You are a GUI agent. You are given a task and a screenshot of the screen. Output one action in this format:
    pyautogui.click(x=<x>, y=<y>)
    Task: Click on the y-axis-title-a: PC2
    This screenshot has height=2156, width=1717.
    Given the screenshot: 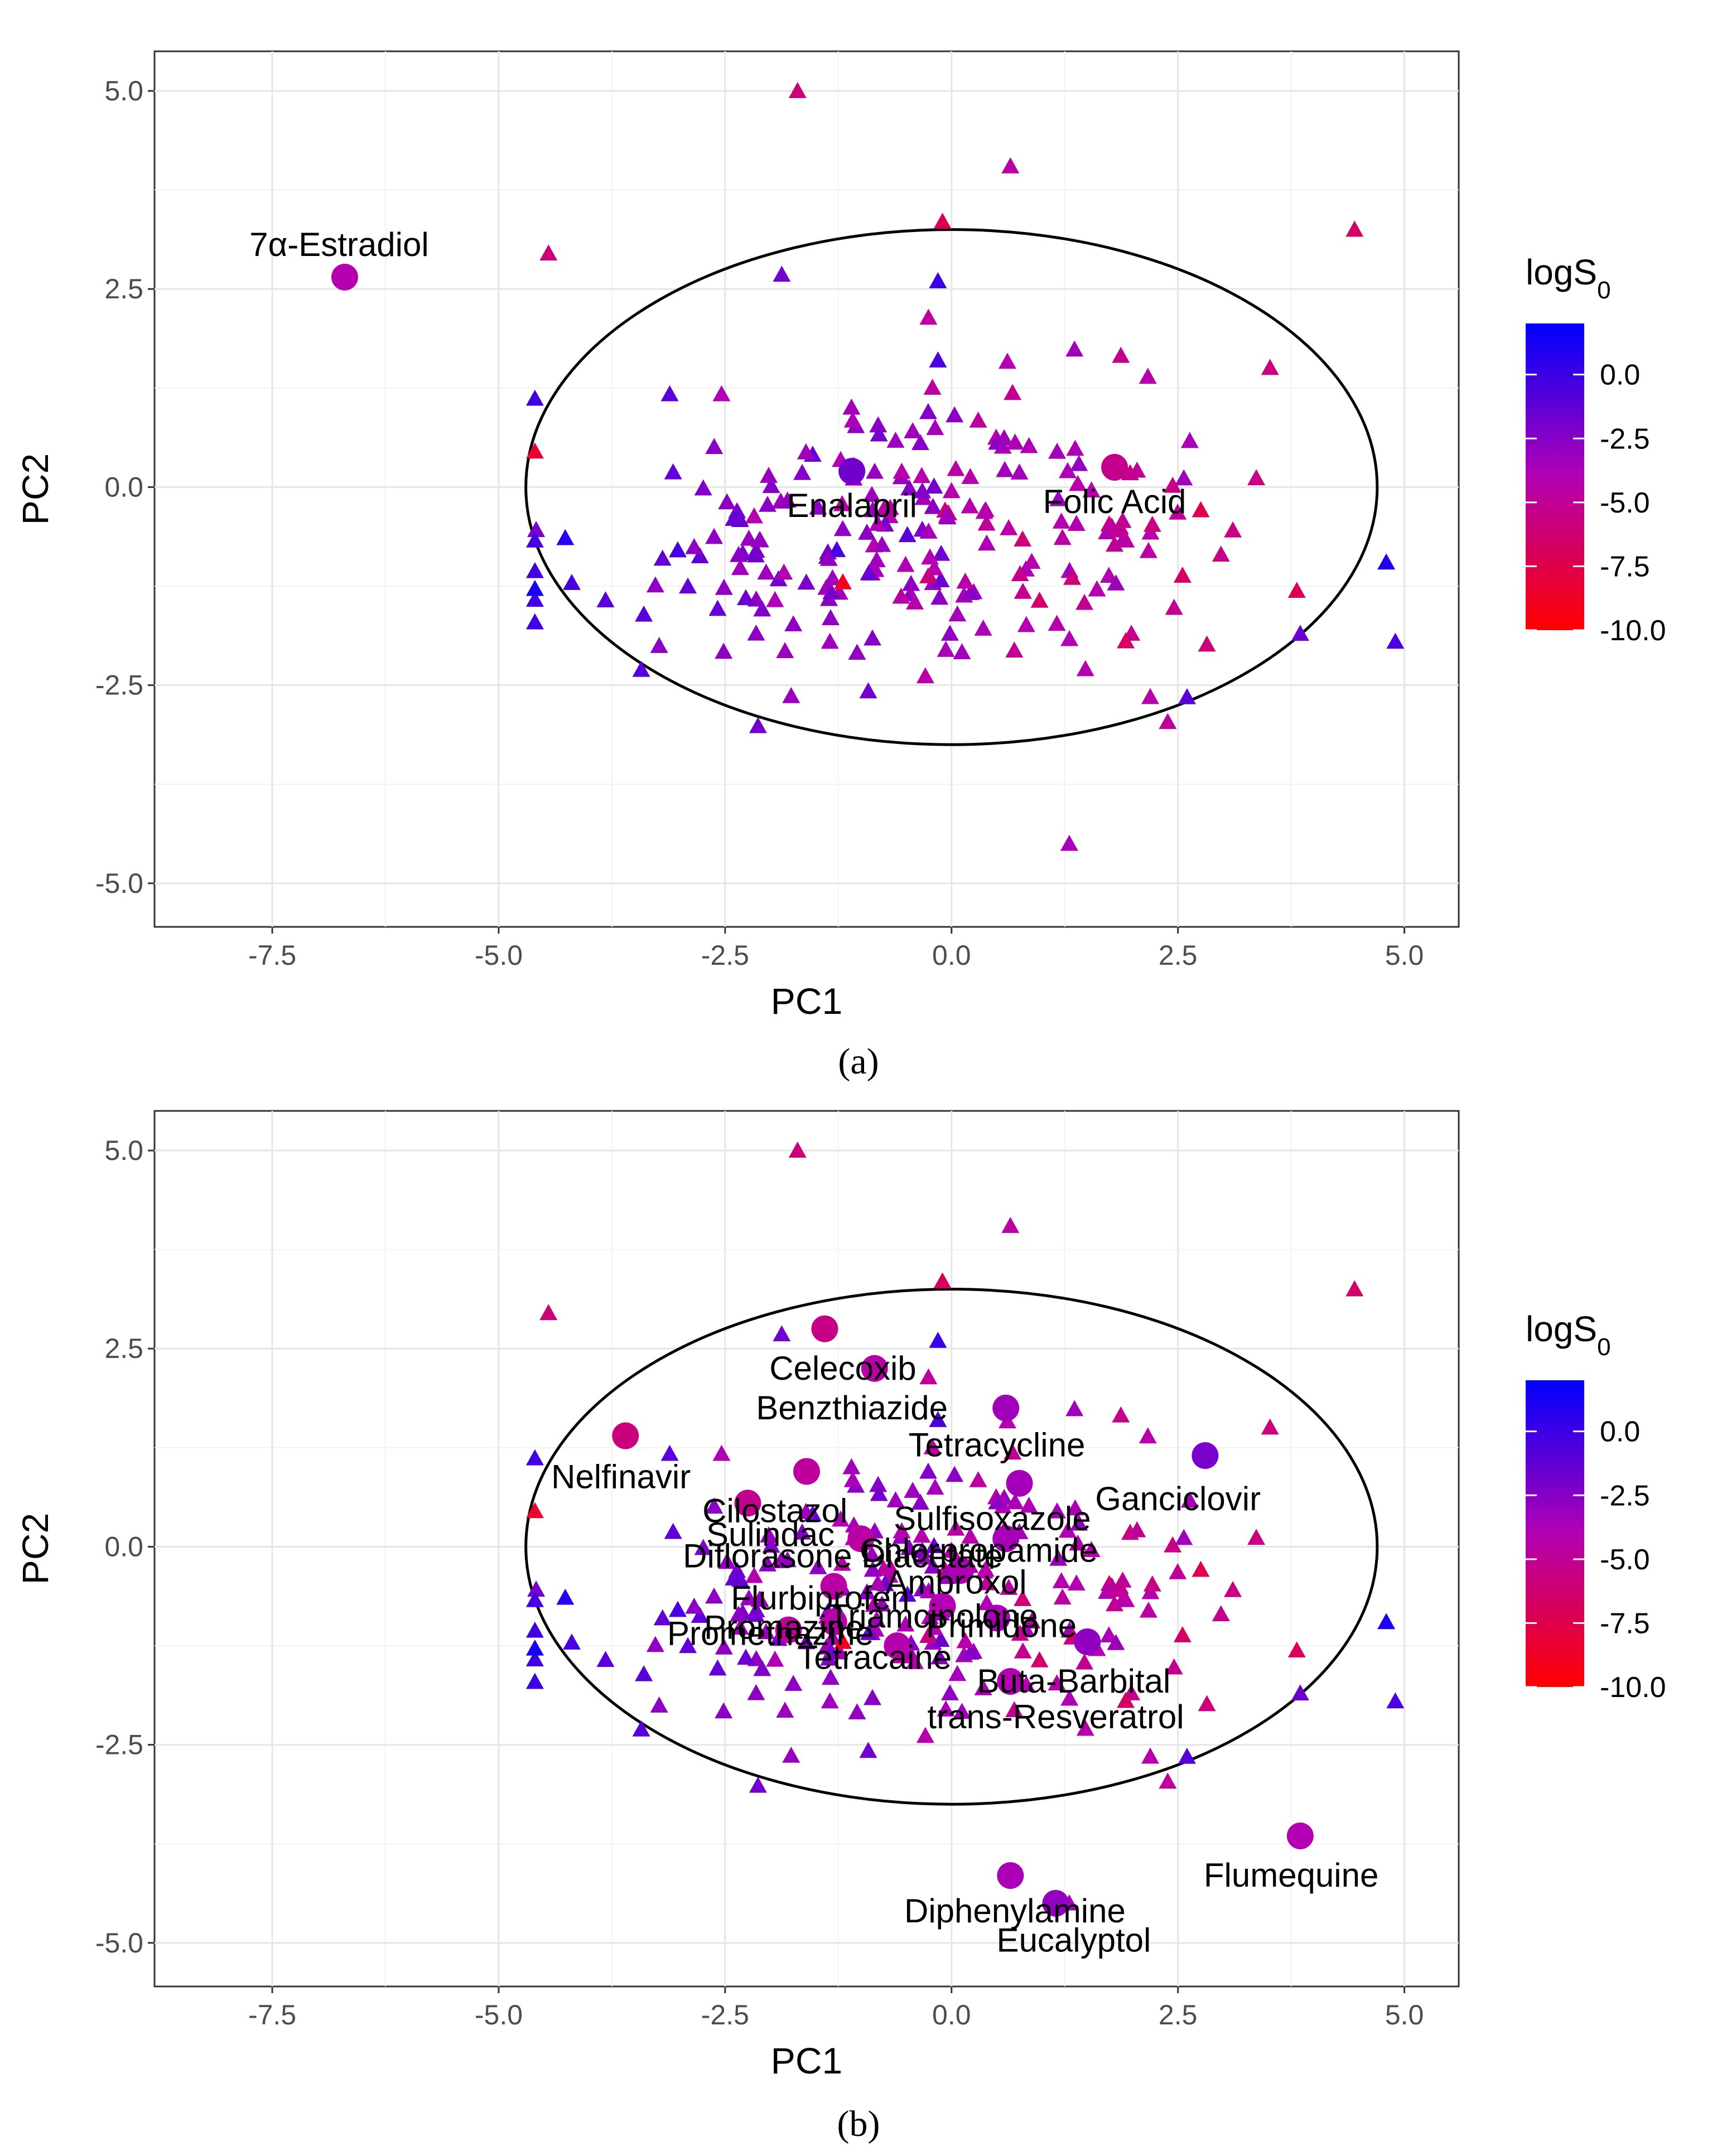 What is the action you would take?
    pyautogui.click(x=35, y=489)
    